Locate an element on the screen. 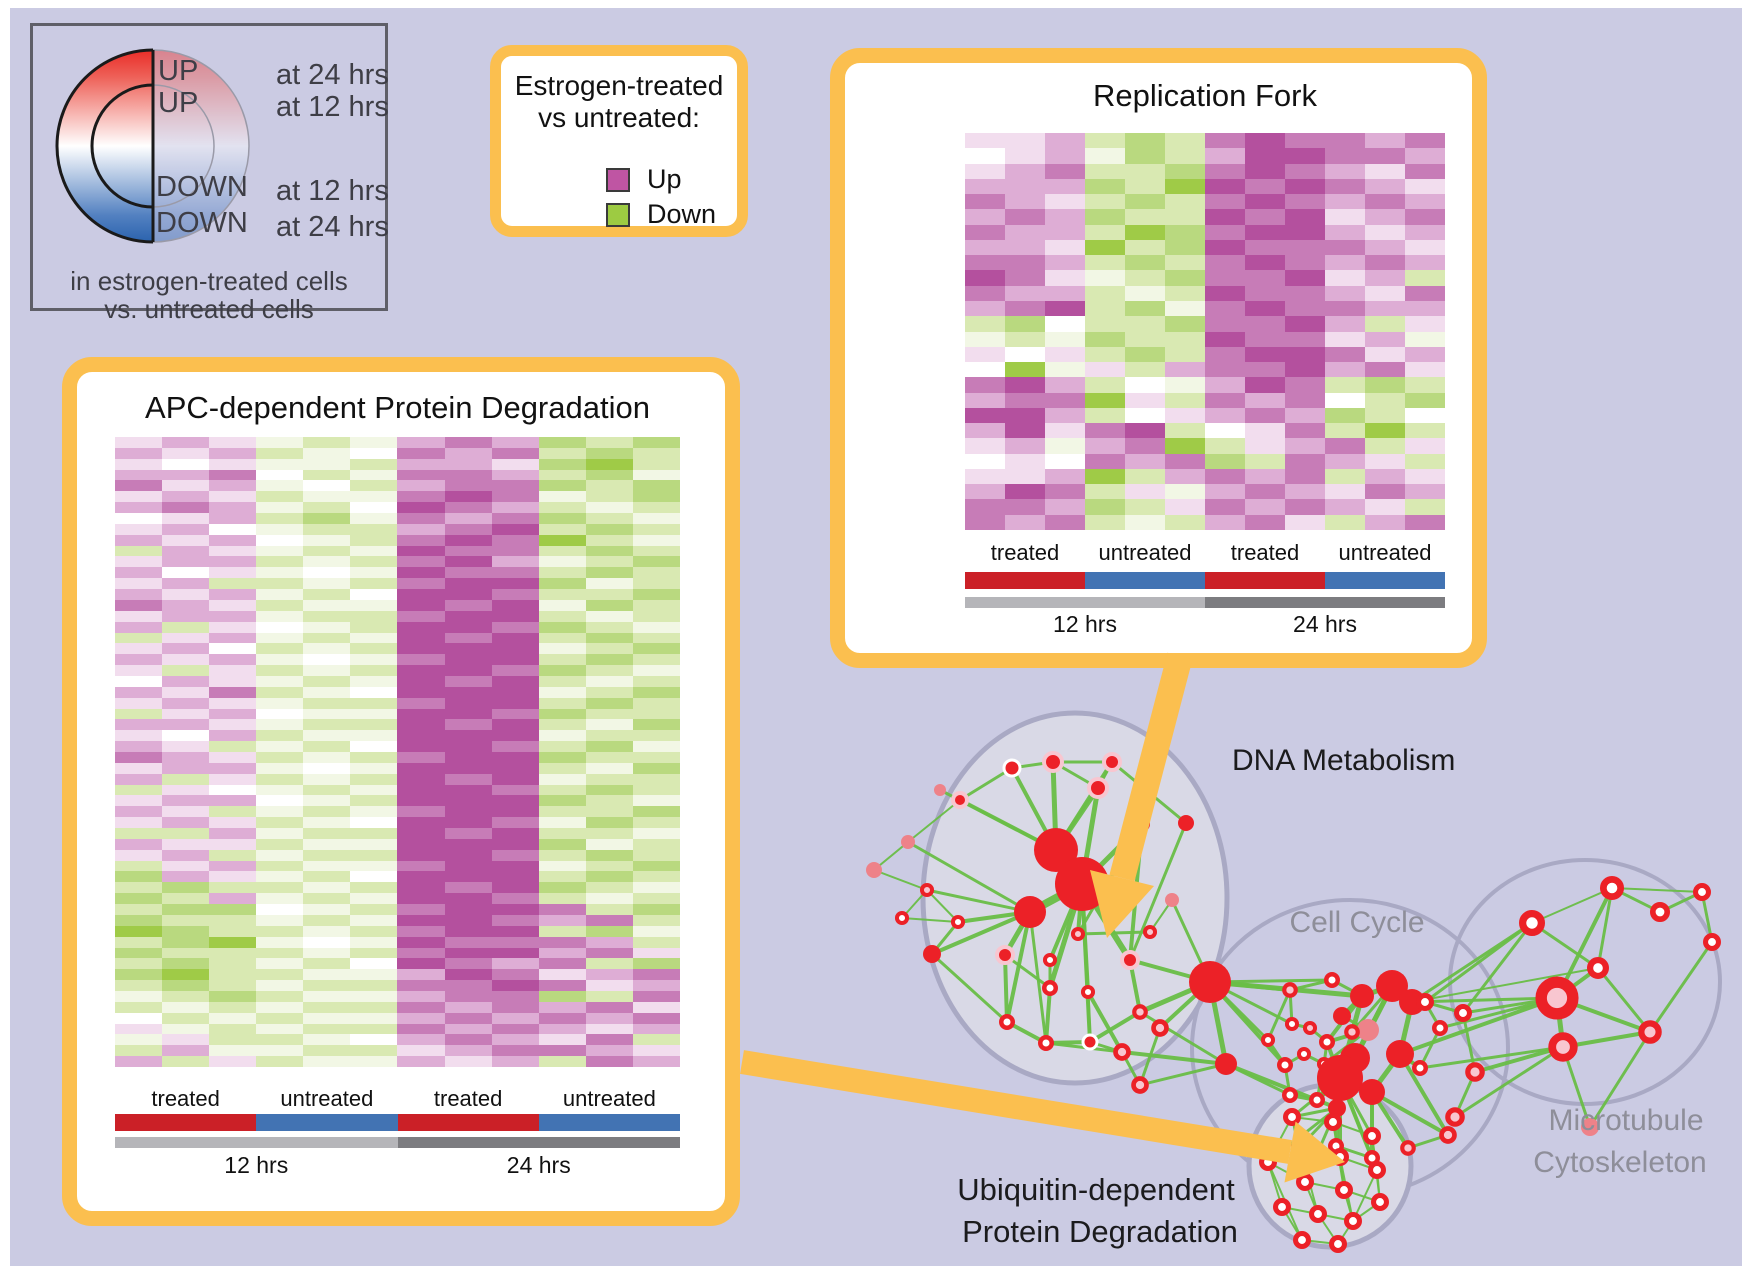 The height and width of the screenshot is (1279, 1750). apc-condition-bar is located at coordinates (397, 1122).